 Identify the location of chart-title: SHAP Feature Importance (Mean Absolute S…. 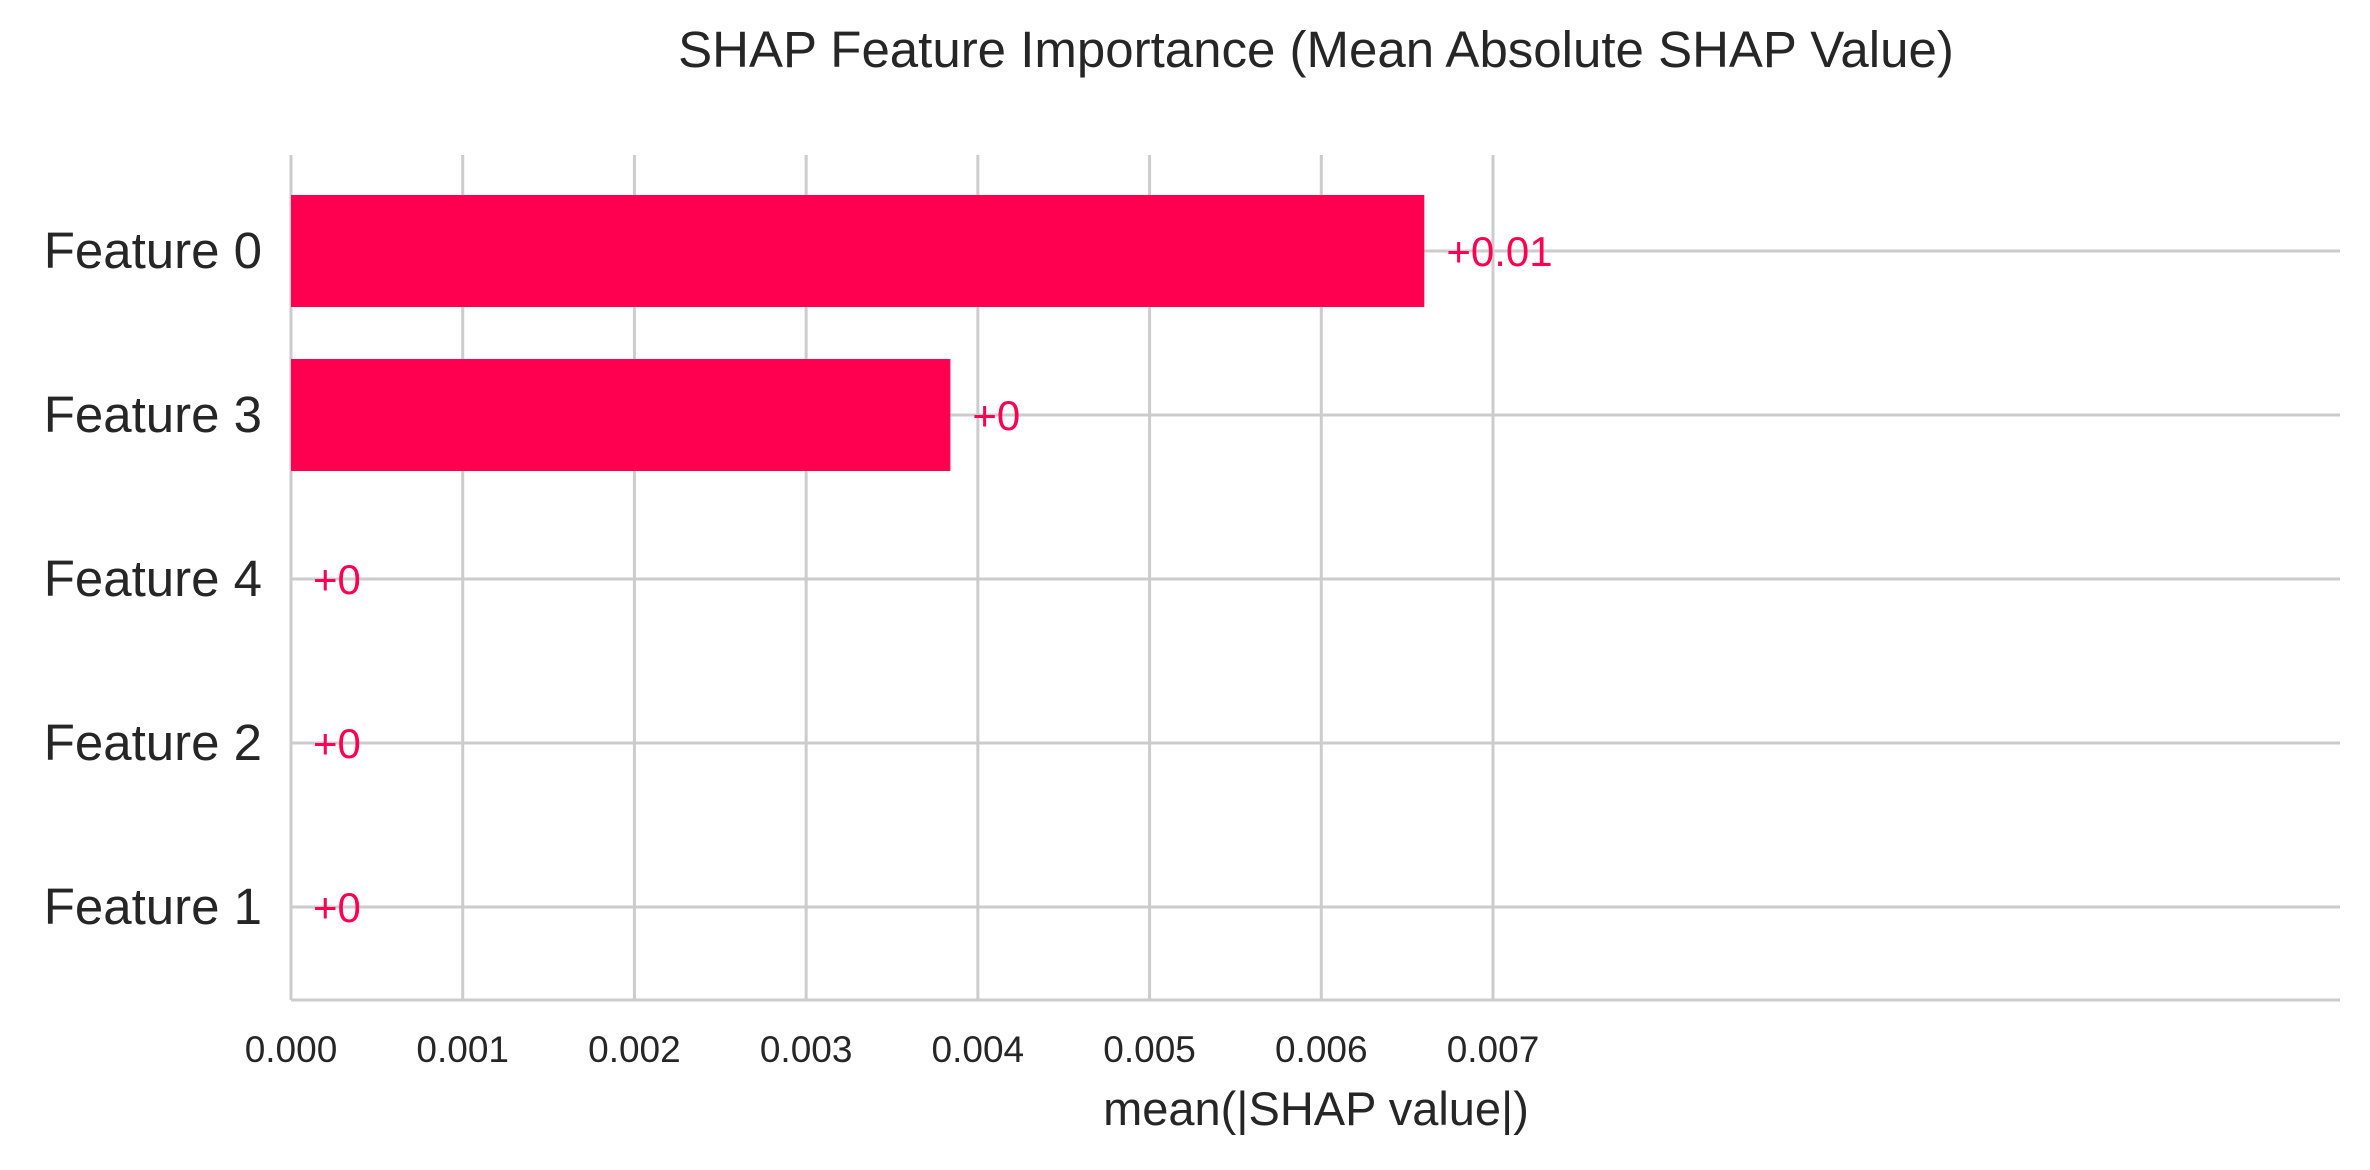
(1316, 49).